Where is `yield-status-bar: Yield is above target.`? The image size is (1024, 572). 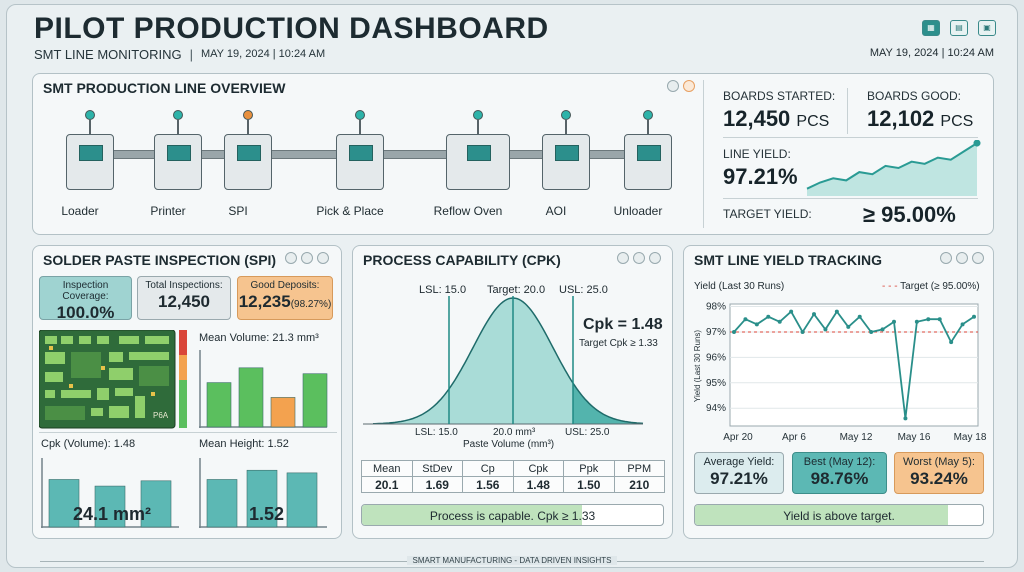 yield-status-bar: Yield is above target. is located at coordinates (839, 515).